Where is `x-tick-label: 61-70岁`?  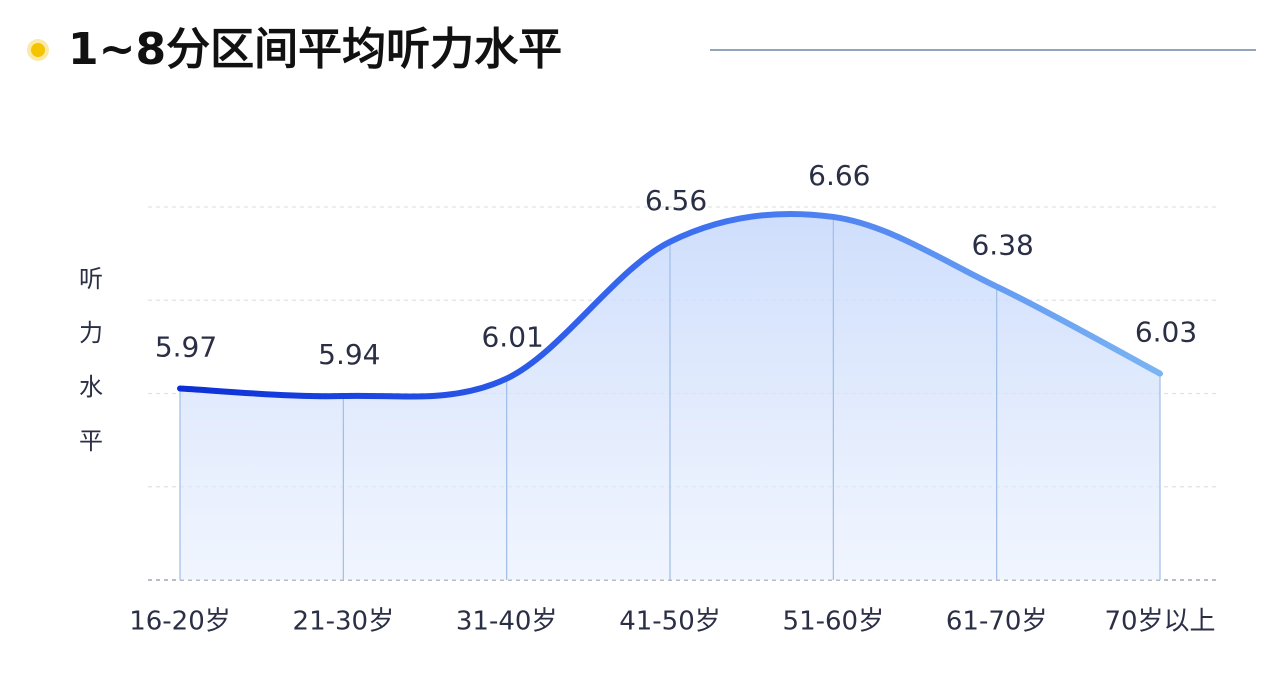 x-tick-label: 61-70岁 is located at coordinates (997, 622).